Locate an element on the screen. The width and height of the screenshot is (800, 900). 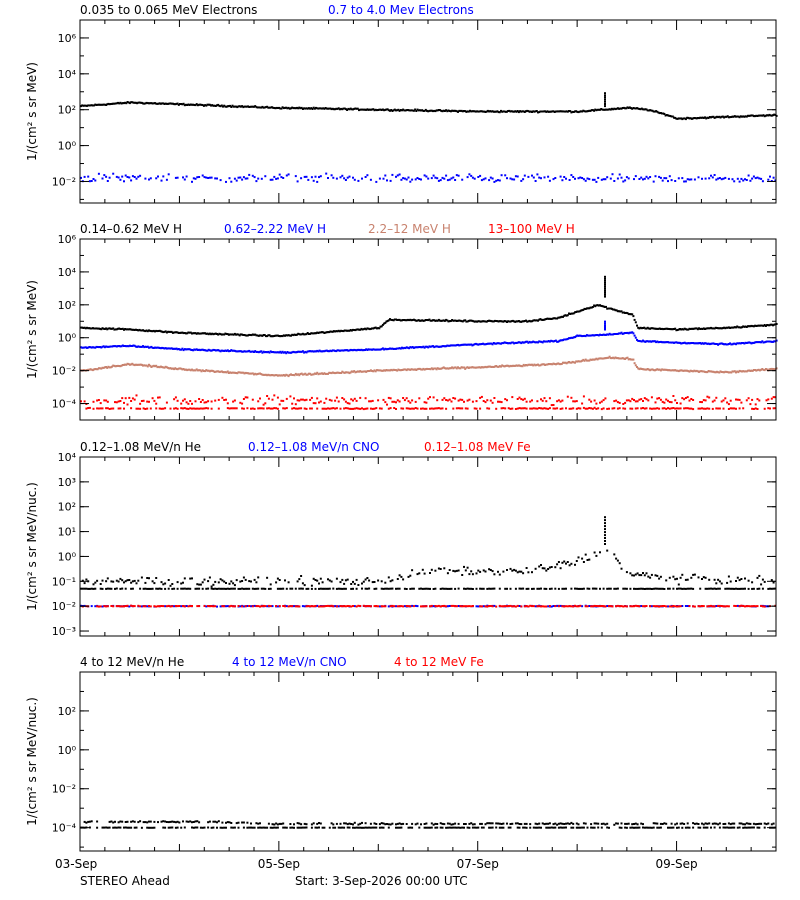
spike-point is located at coordinates (605, 535).